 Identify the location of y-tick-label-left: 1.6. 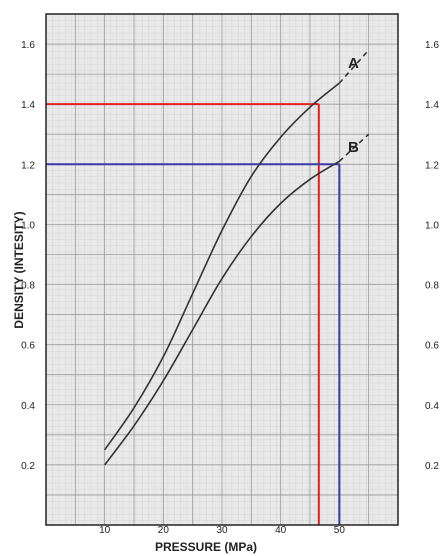
(28, 45).